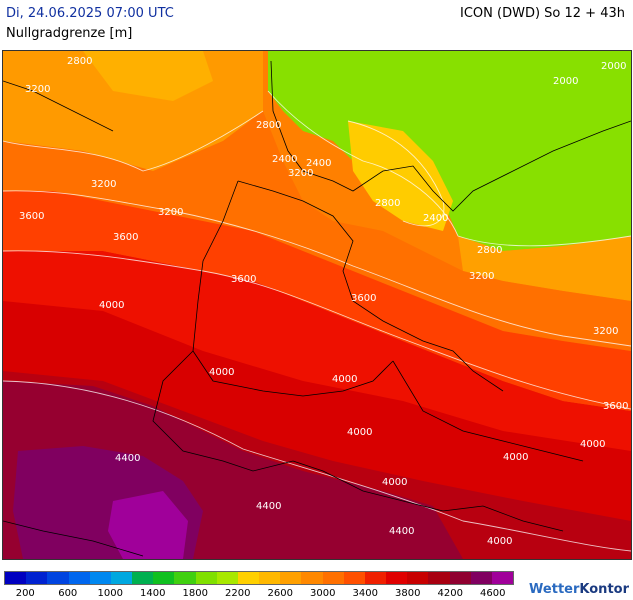 The height and width of the screenshot is (600, 633). I want to click on legend-tick-label: 3000, so click(323, 593).